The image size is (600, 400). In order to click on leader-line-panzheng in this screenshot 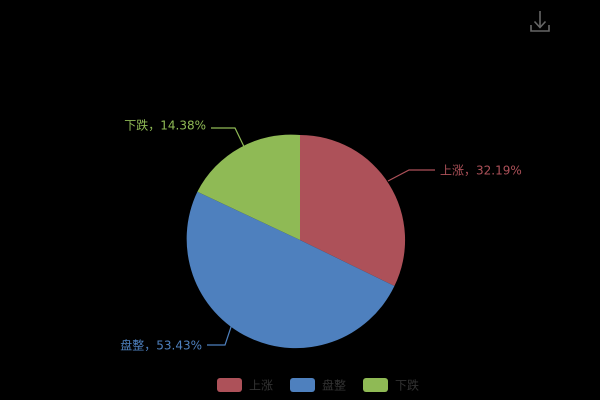, I will do `click(221, 330)`.